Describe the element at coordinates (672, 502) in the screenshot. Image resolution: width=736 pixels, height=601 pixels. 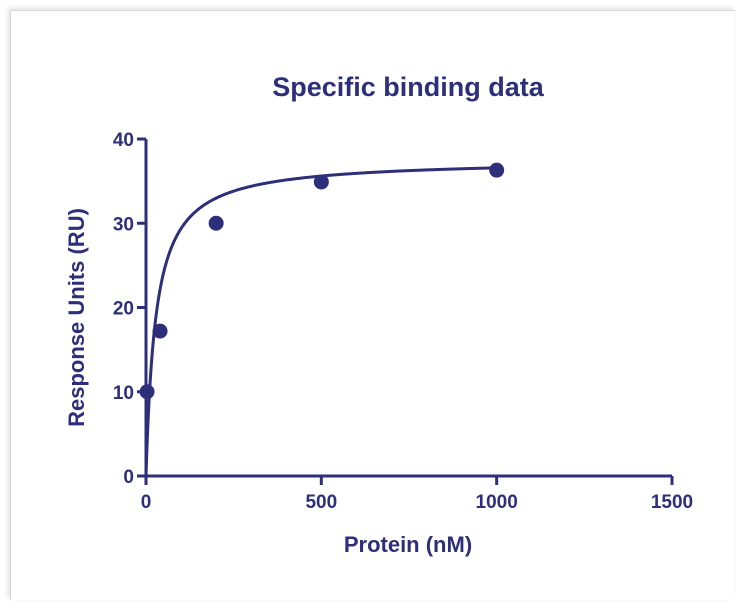
I see `x-tick-label: 1500` at that location.